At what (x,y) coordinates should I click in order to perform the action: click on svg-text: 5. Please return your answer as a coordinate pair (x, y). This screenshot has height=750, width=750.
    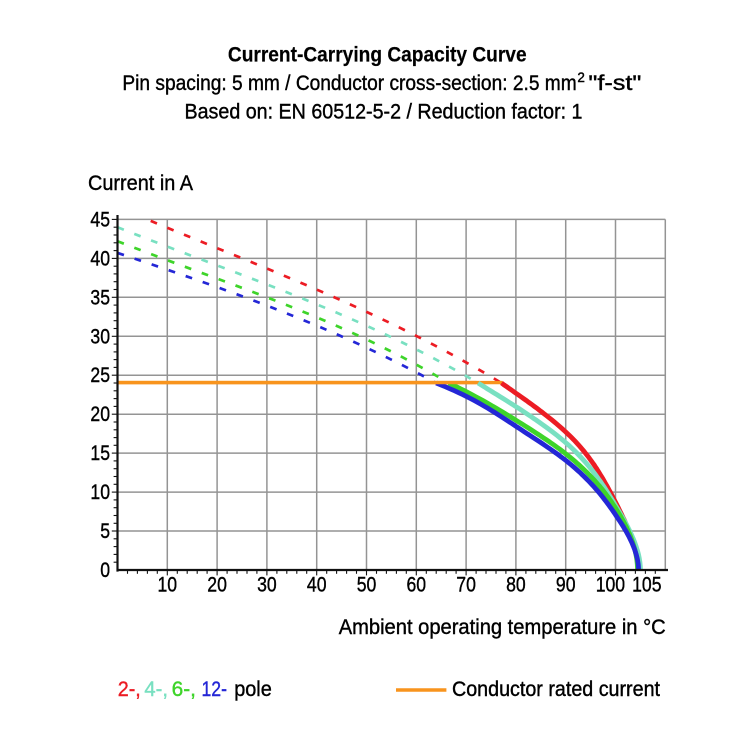
    Looking at the image, I should click on (105, 531).